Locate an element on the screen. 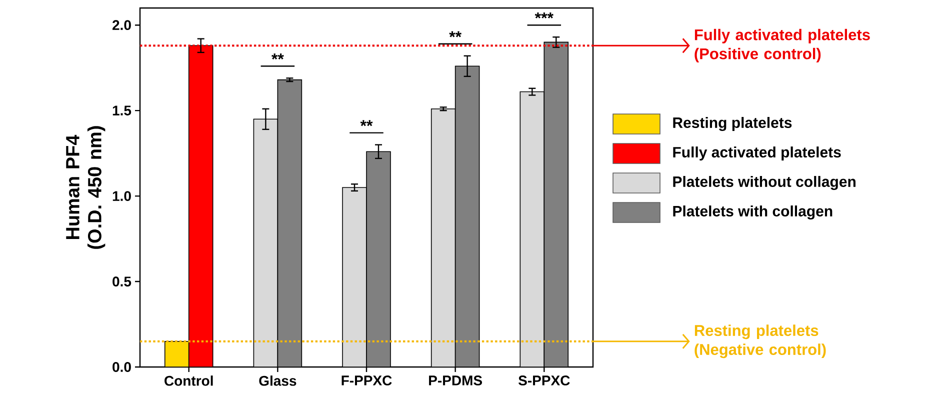 This screenshot has width=936, height=403. ref-line-label: Fully activated platelets (Positive control) is located at coordinates (782, 45).